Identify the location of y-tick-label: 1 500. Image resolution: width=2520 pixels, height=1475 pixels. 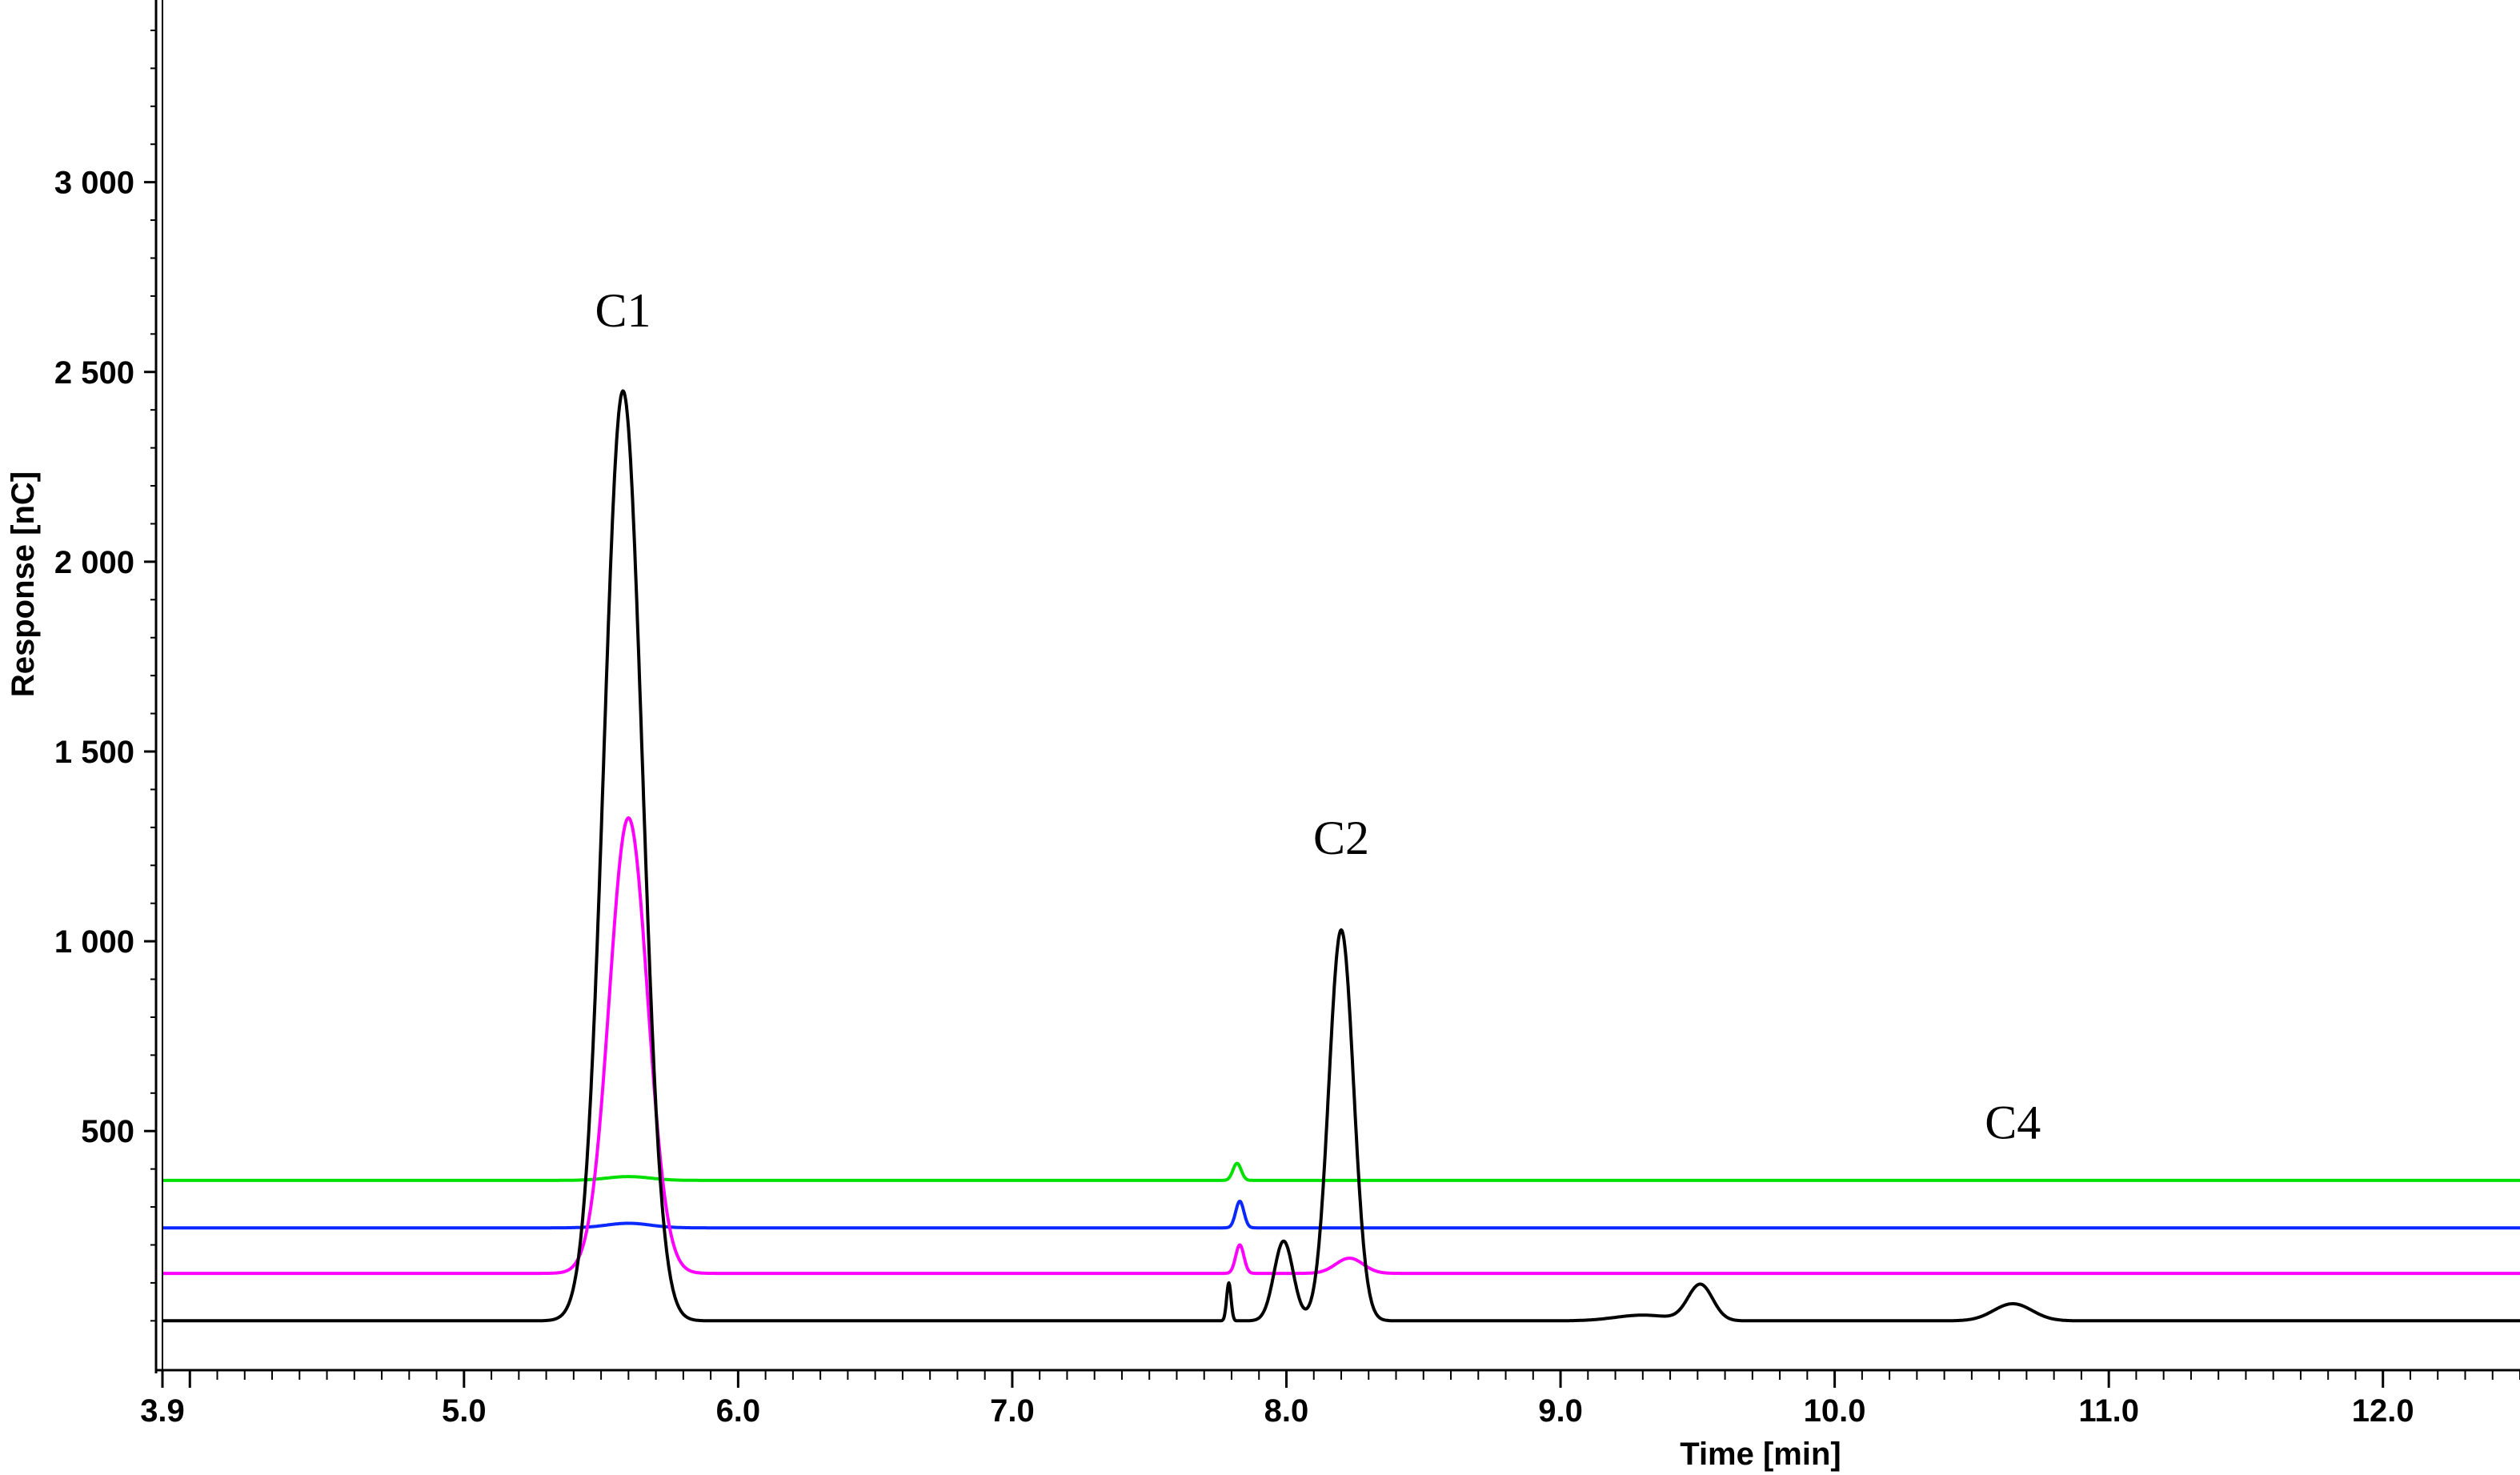
(94, 753).